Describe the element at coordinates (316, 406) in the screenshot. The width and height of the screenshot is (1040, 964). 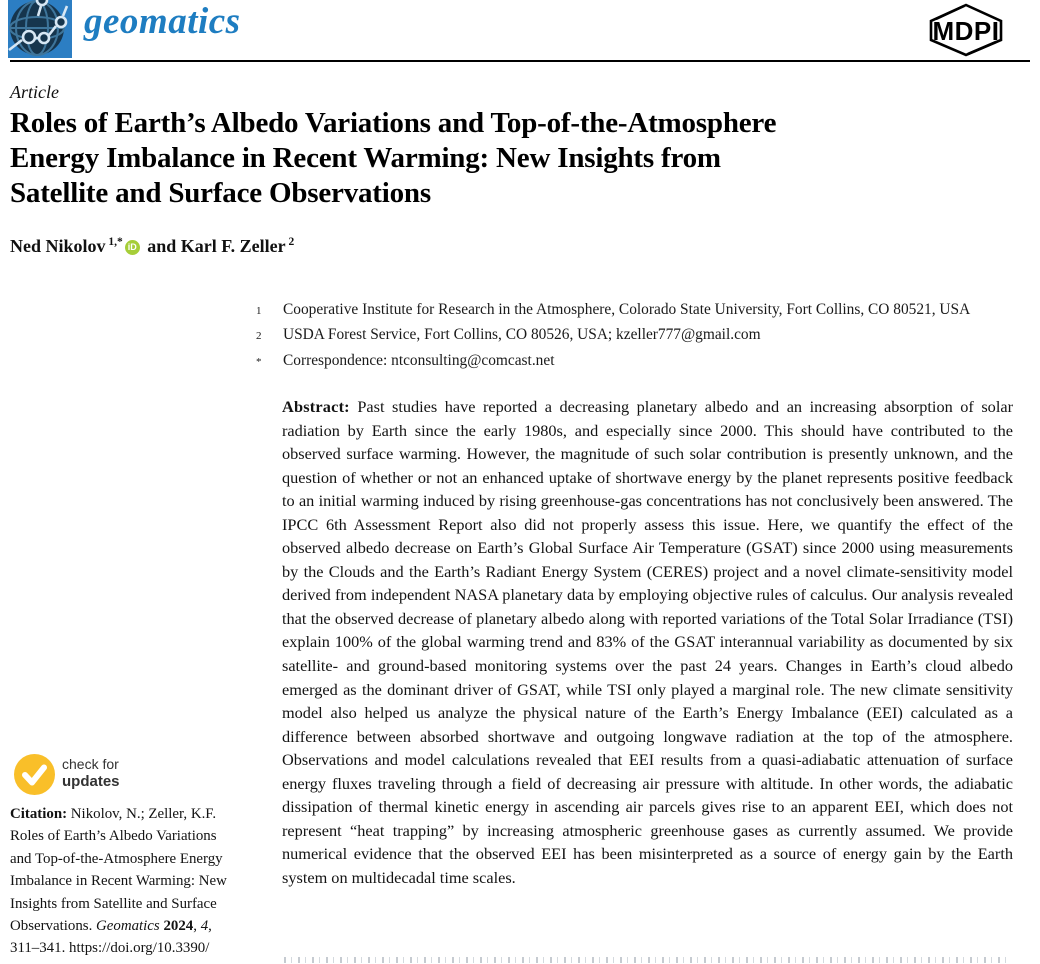
I see `abstract-label: Abstract:` at that location.